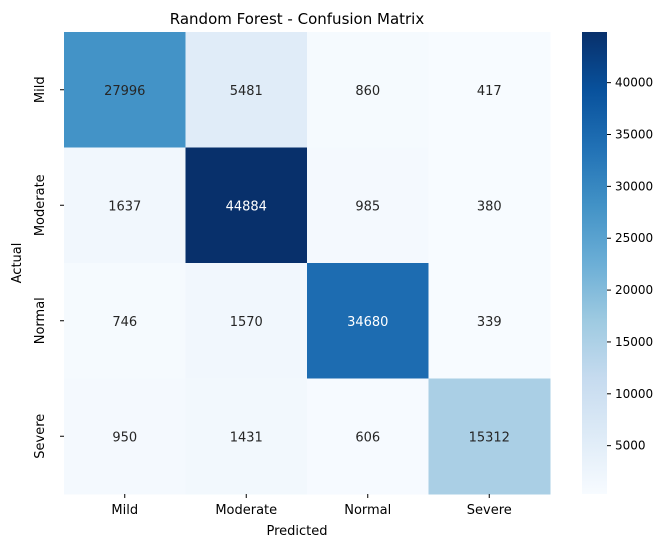  Describe the element at coordinates (634, 238) in the screenshot. I see `colorbar-tick-label: 25000` at that location.